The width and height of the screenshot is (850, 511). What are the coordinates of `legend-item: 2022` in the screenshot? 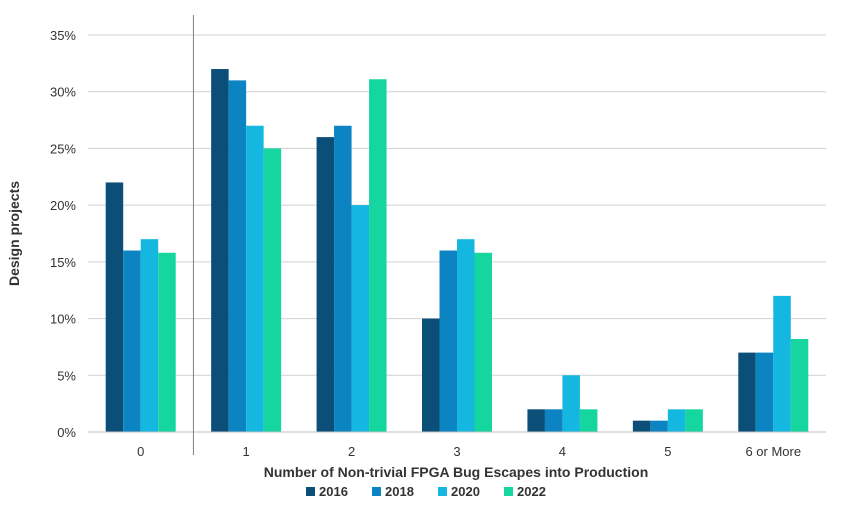 It's located at (525, 491).